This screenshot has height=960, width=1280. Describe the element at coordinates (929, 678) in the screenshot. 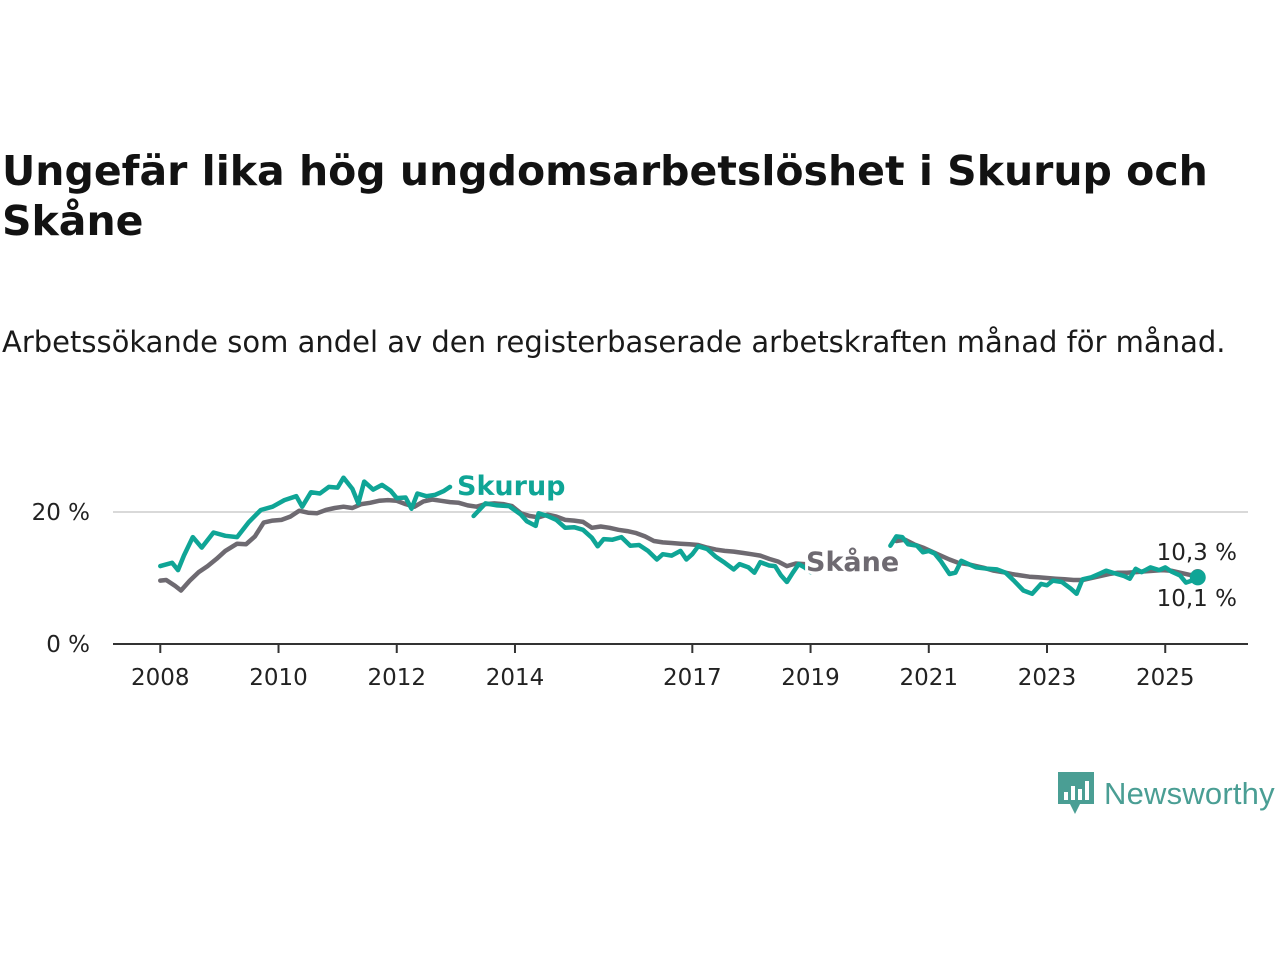

I see `x-tick-label: 2021` at that location.